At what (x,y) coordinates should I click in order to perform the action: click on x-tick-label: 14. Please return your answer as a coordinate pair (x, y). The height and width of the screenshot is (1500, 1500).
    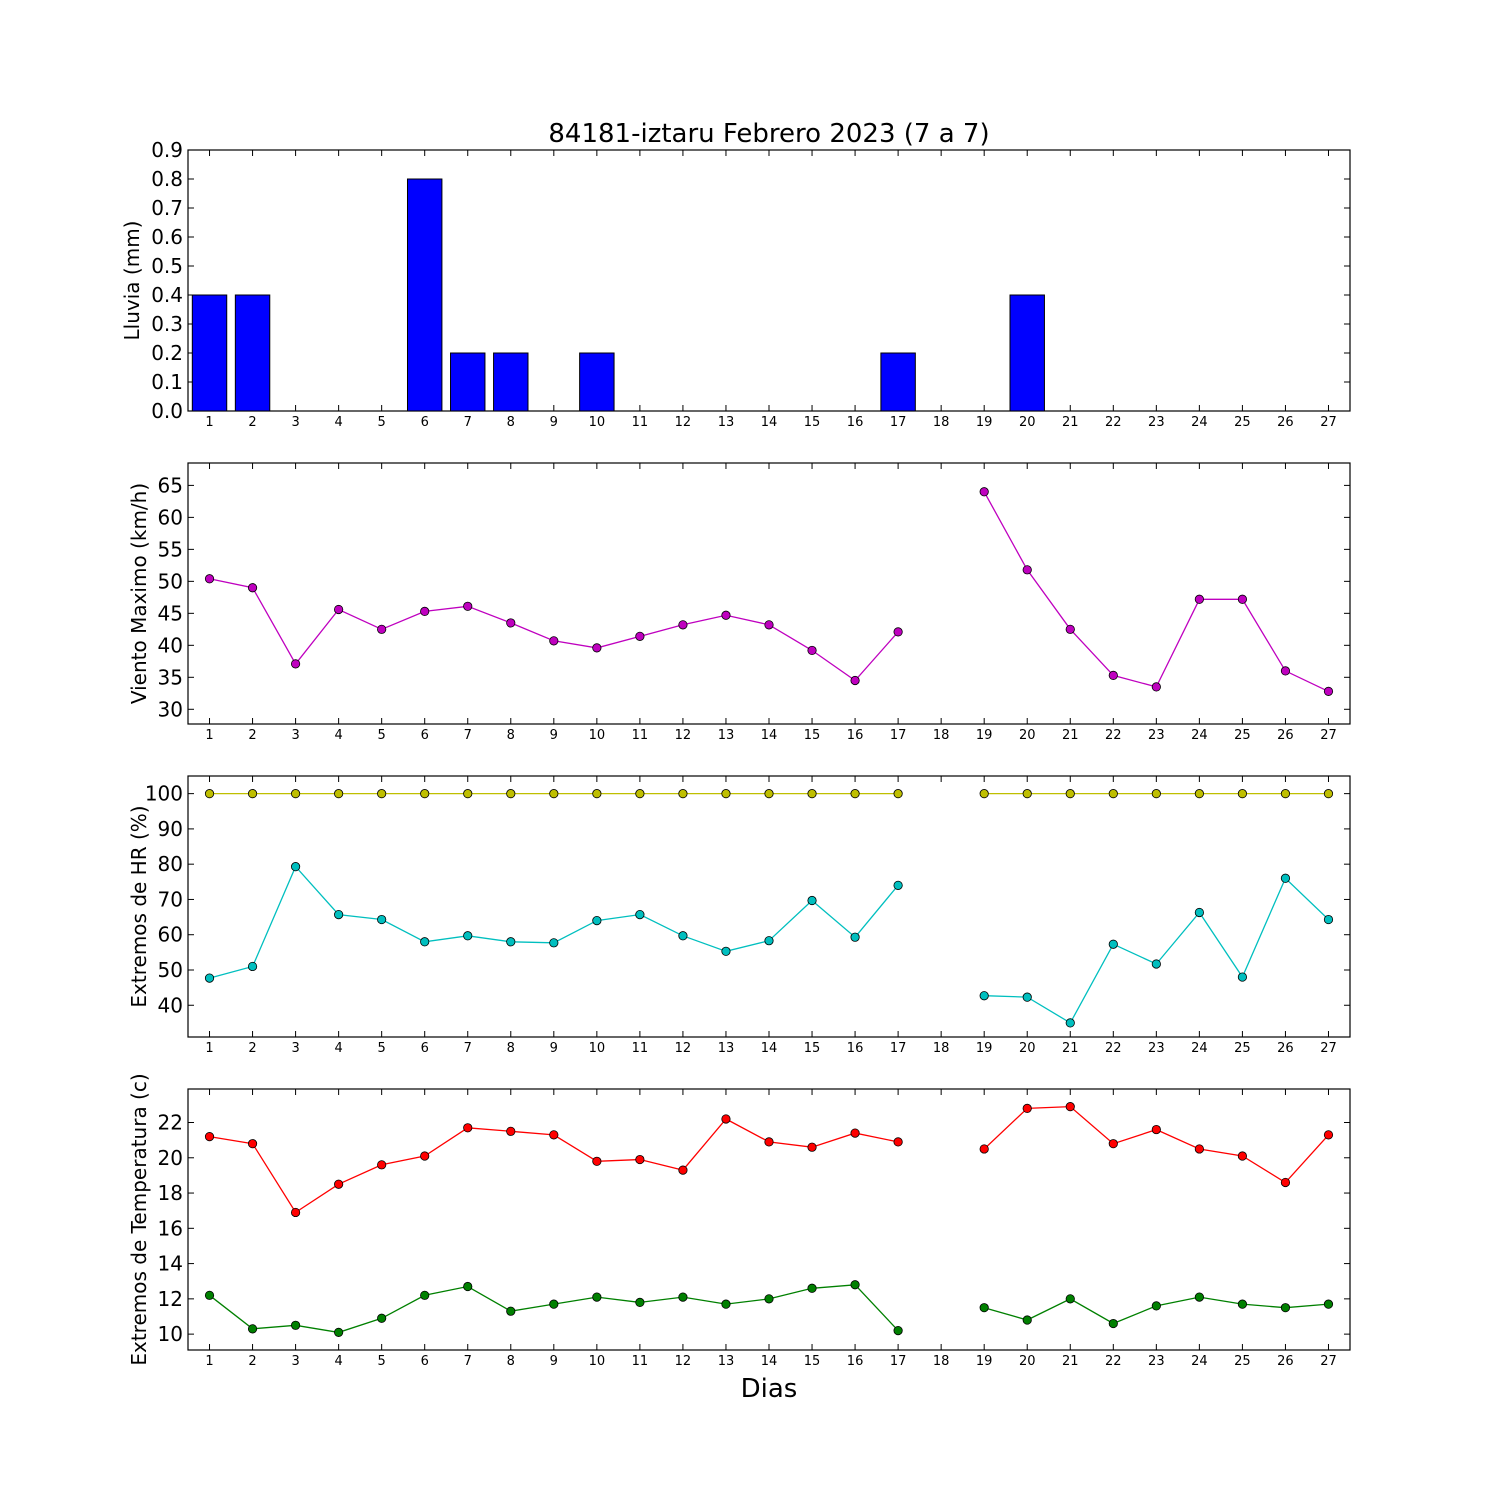
    Looking at the image, I should click on (769, 422).